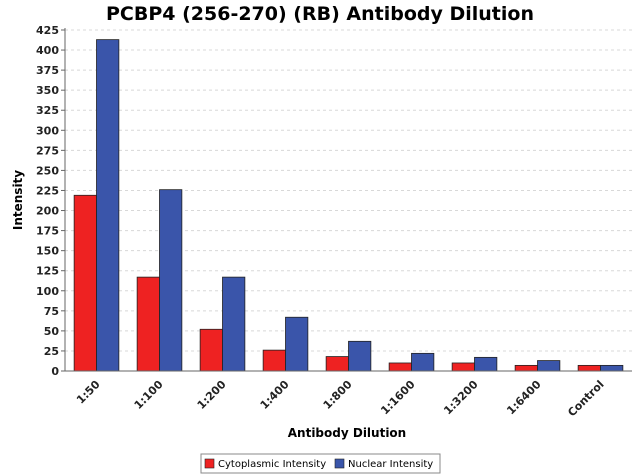  Describe the element at coordinates (320, 14) in the screenshot. I see `chart-title: PCBP4 (256-270) (RB) Antibody Dilution` at that location.